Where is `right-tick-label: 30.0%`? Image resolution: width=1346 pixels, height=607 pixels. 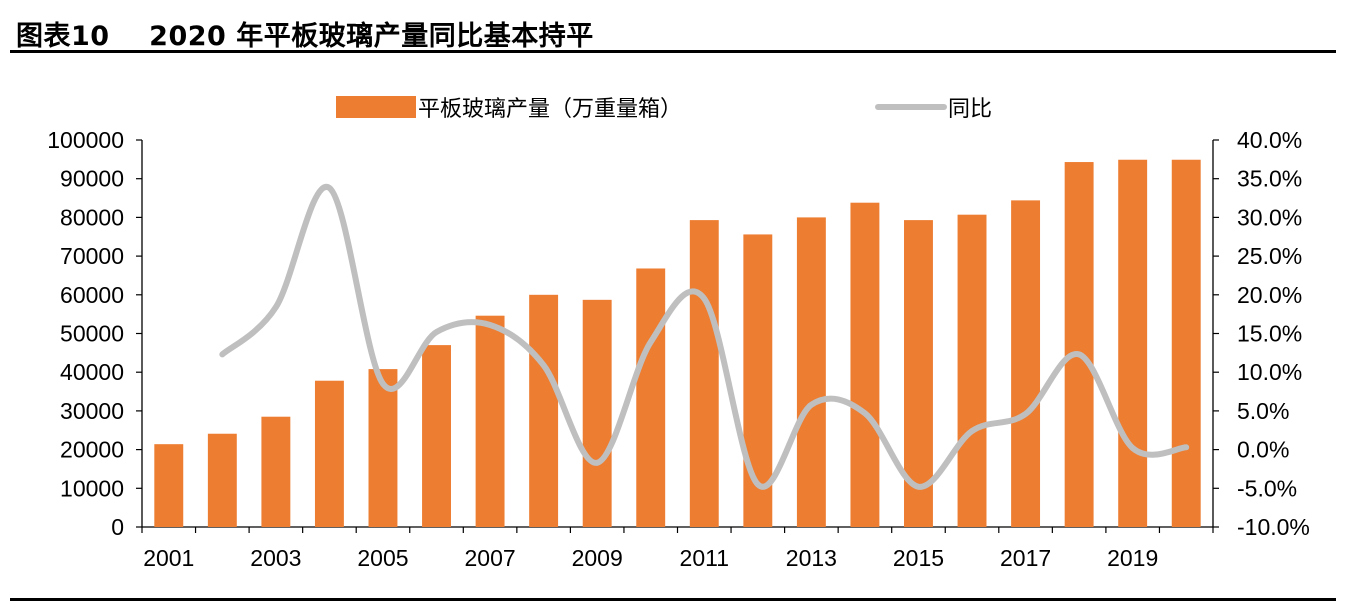
right-tick-label: 30.0% is located at coordinates (1269, 217).